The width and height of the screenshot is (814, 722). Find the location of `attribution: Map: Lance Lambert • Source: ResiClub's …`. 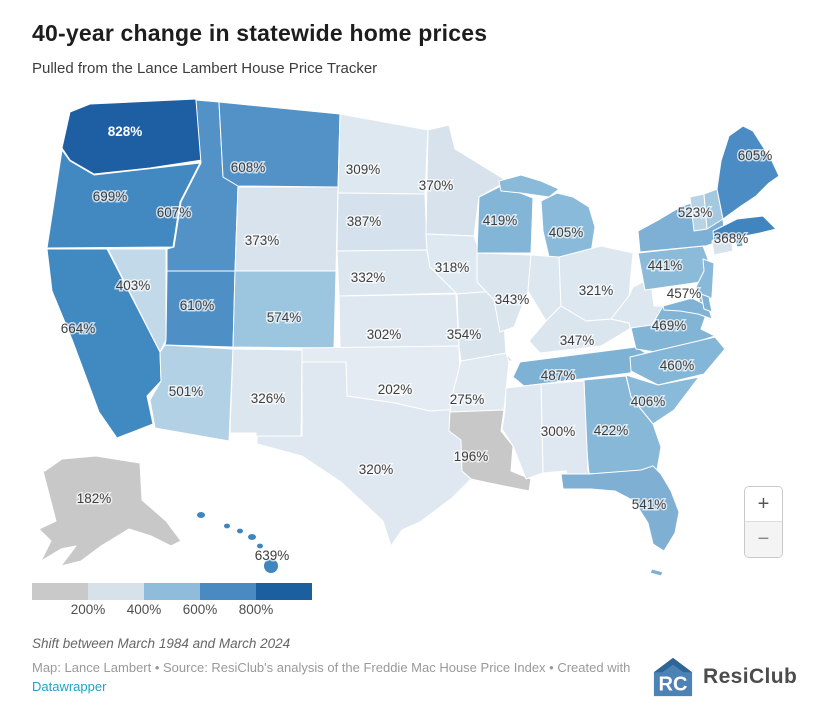

attribution: Map: Lance Lambert • Source: ResiClub's … is located at coordinates (337, 678).